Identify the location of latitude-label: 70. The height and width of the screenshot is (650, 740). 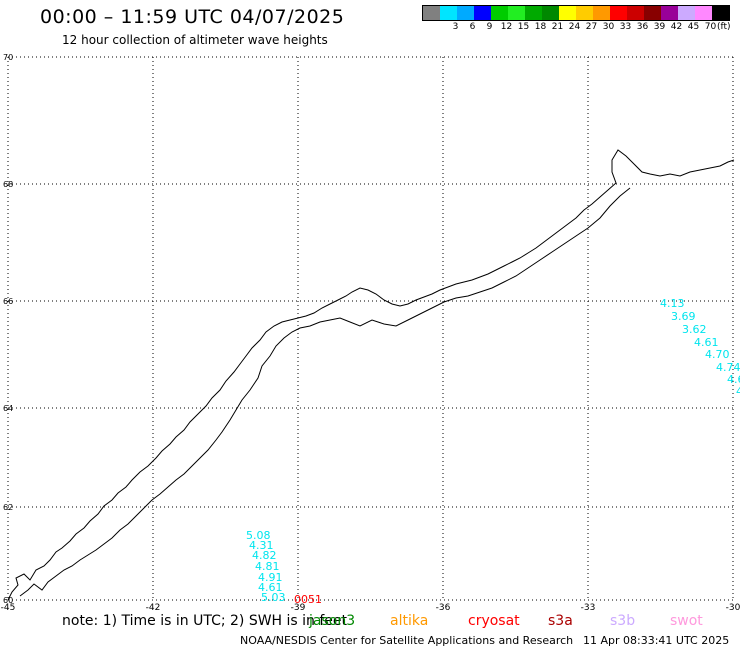
(8, 57).